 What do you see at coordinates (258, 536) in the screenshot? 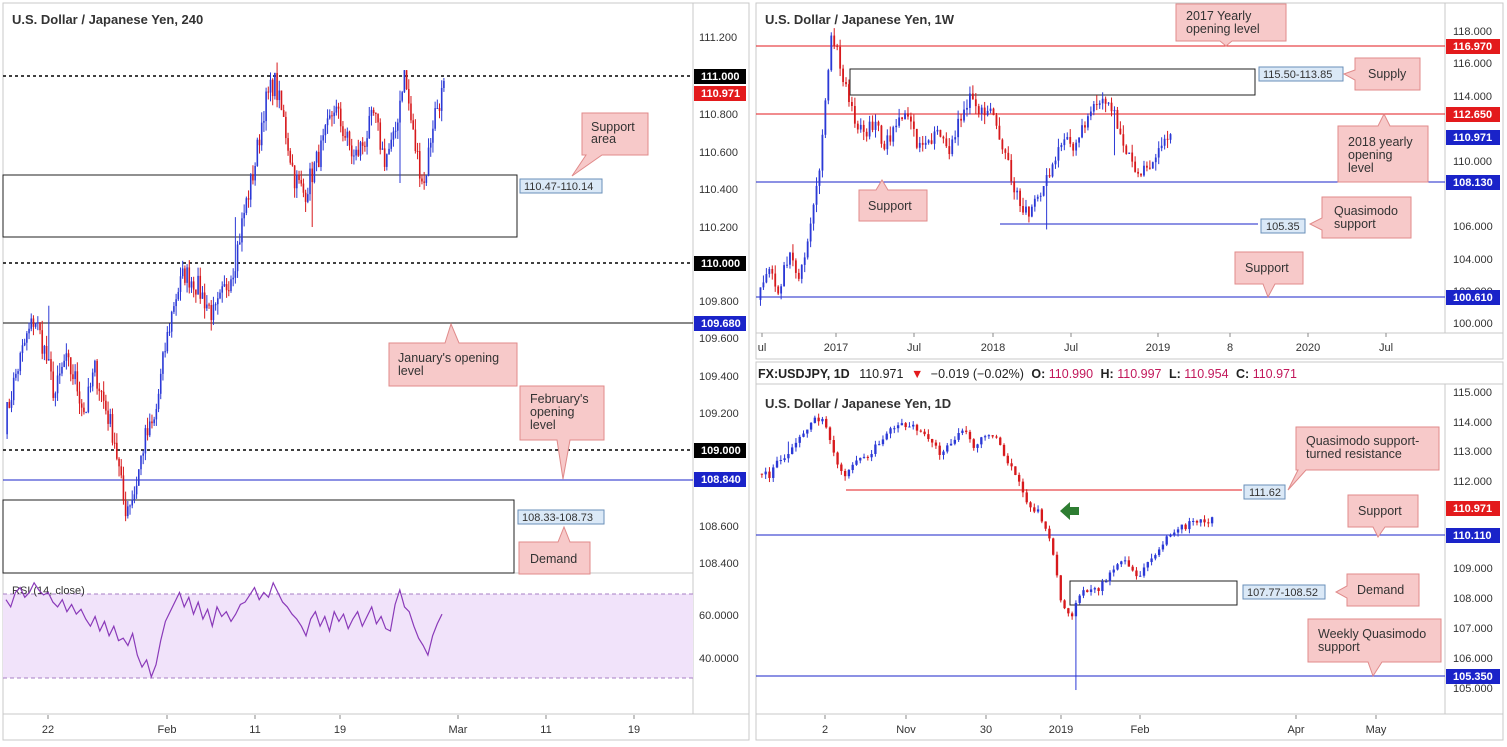
I see `demand-zone` at bounding box center [258, 536].